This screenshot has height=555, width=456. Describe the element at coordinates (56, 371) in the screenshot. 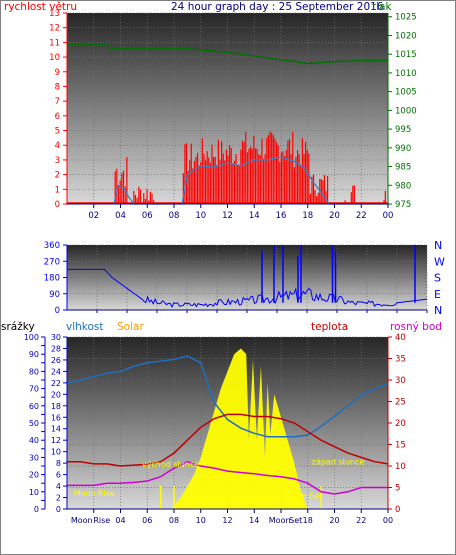

I see `solar-tick-label: 24` at that location.